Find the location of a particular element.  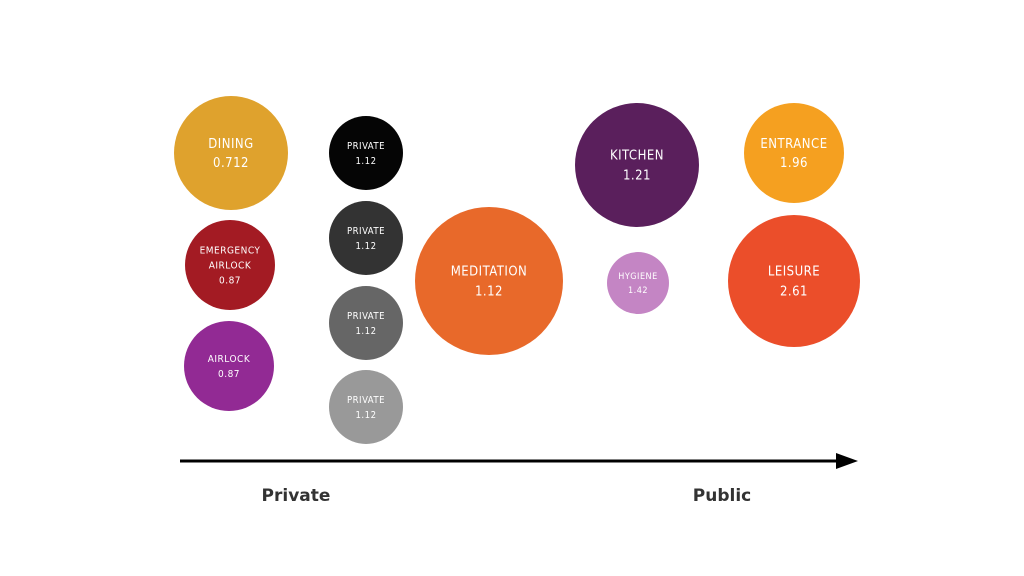

bubble-private-4-value: 1.12 is located at coordinates (365, 415).